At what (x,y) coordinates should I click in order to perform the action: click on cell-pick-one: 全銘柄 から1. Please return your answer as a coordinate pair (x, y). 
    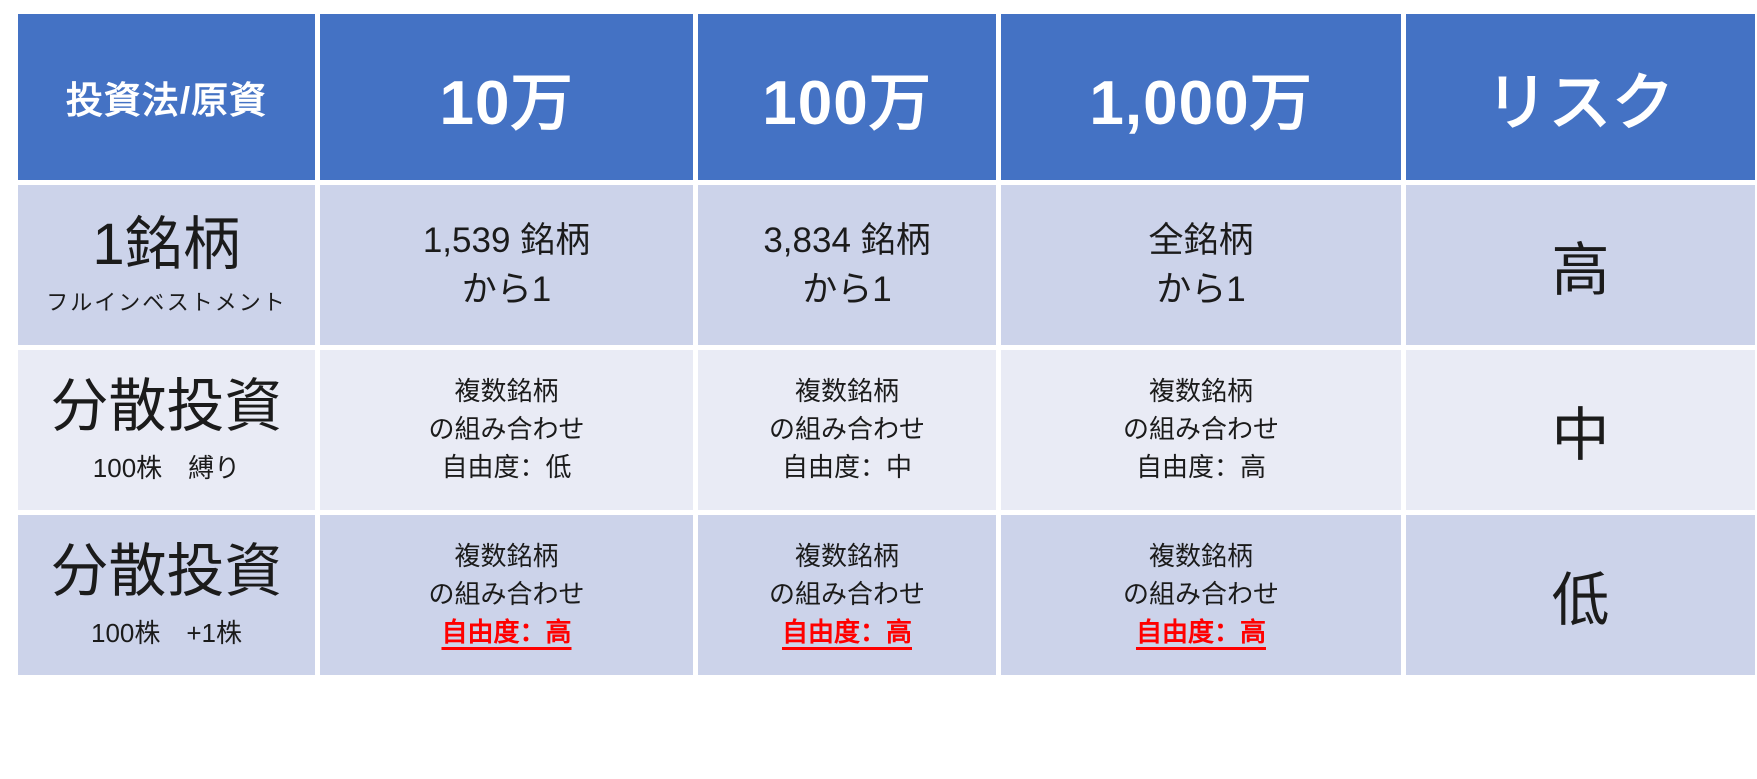
    Looking at the image, I should click on (1201, 265).